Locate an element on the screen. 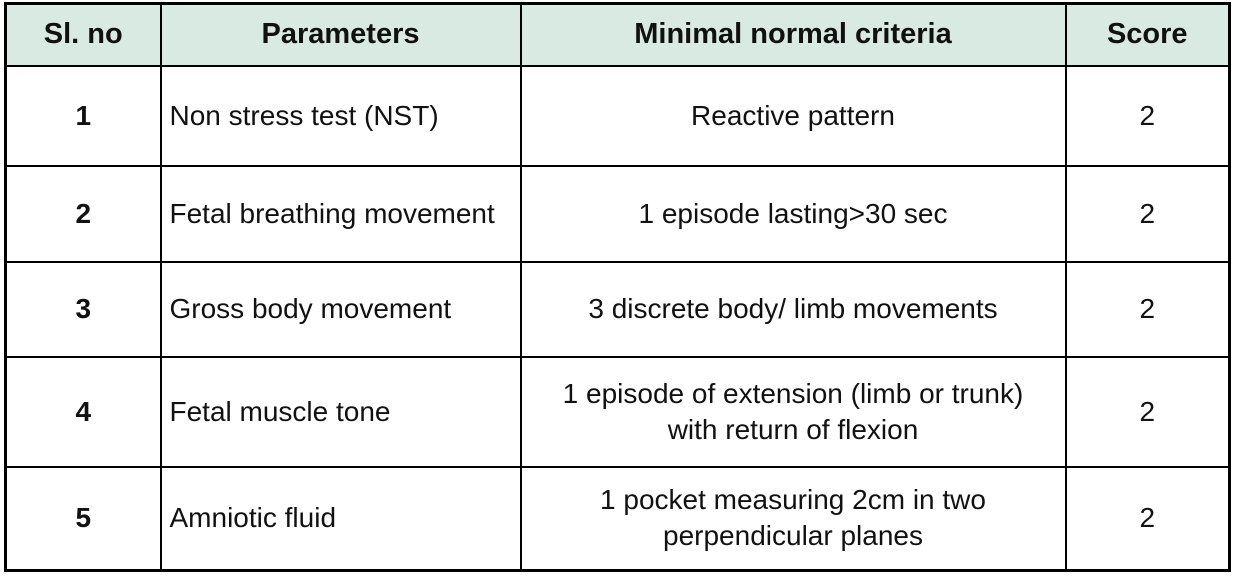 The image size is (1236, 578). header-score: Score is located at coordinates (1147, 34).